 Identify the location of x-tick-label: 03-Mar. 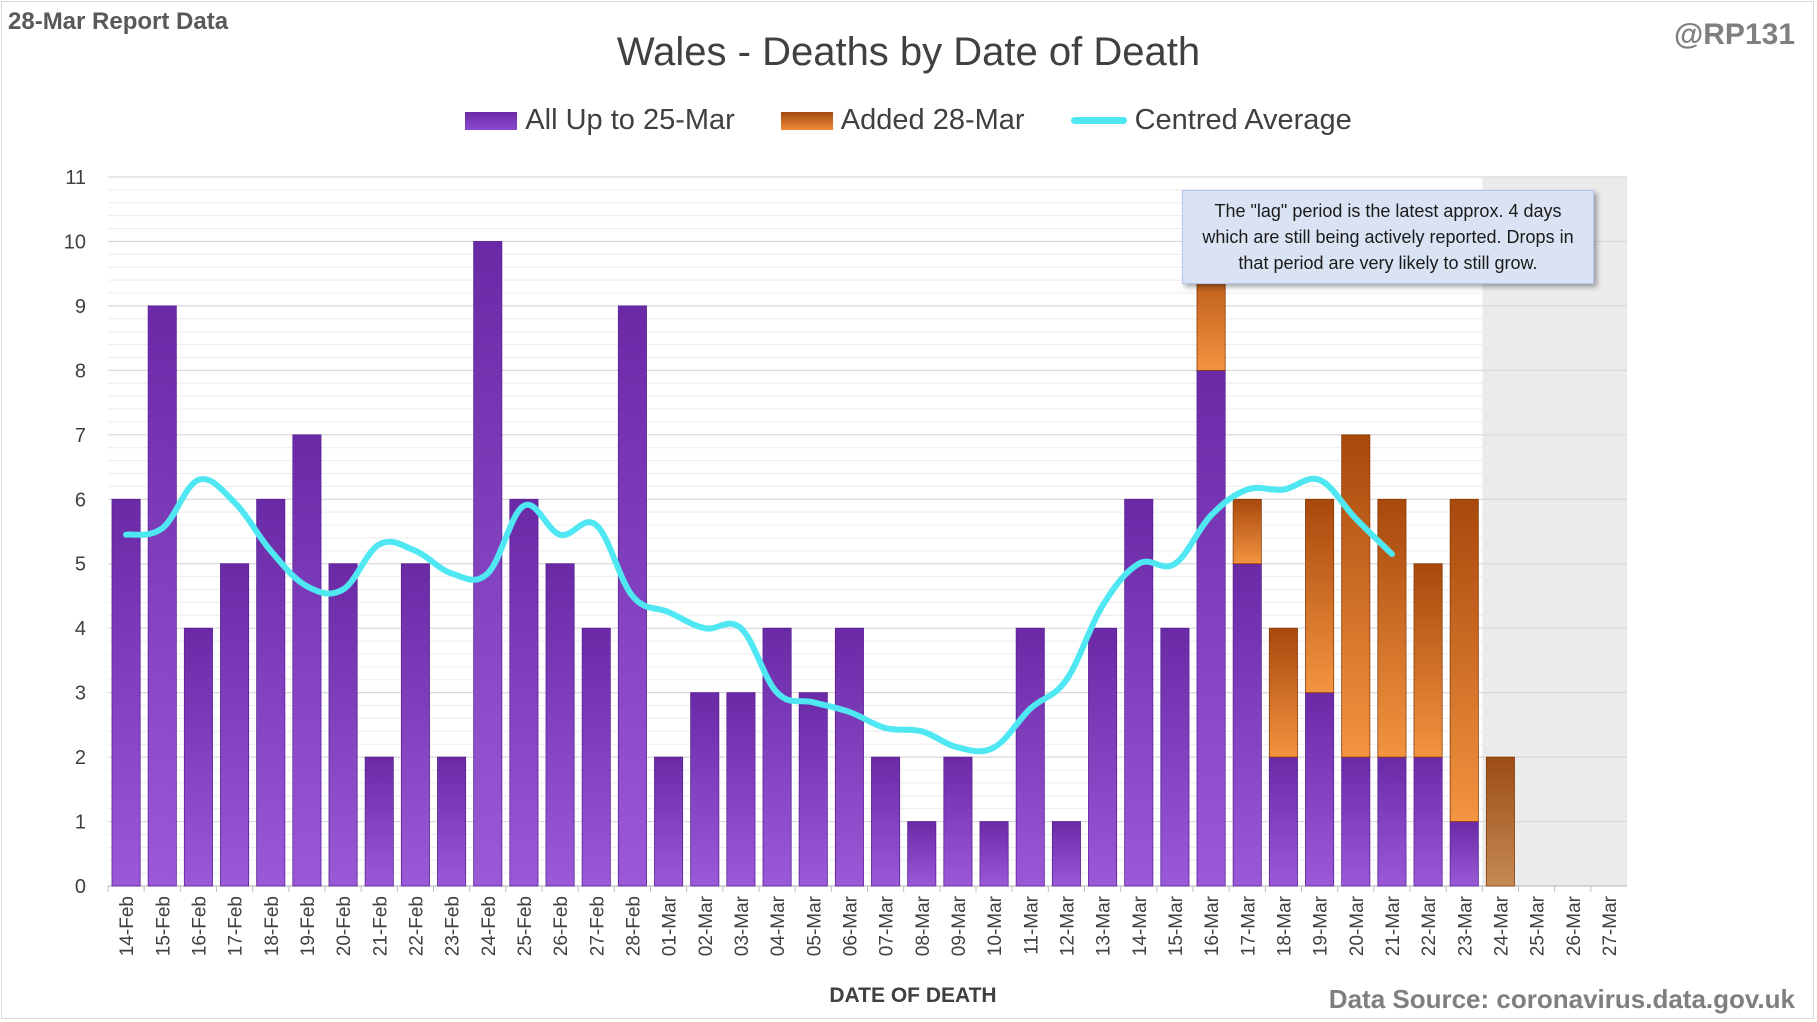
(742, 925).